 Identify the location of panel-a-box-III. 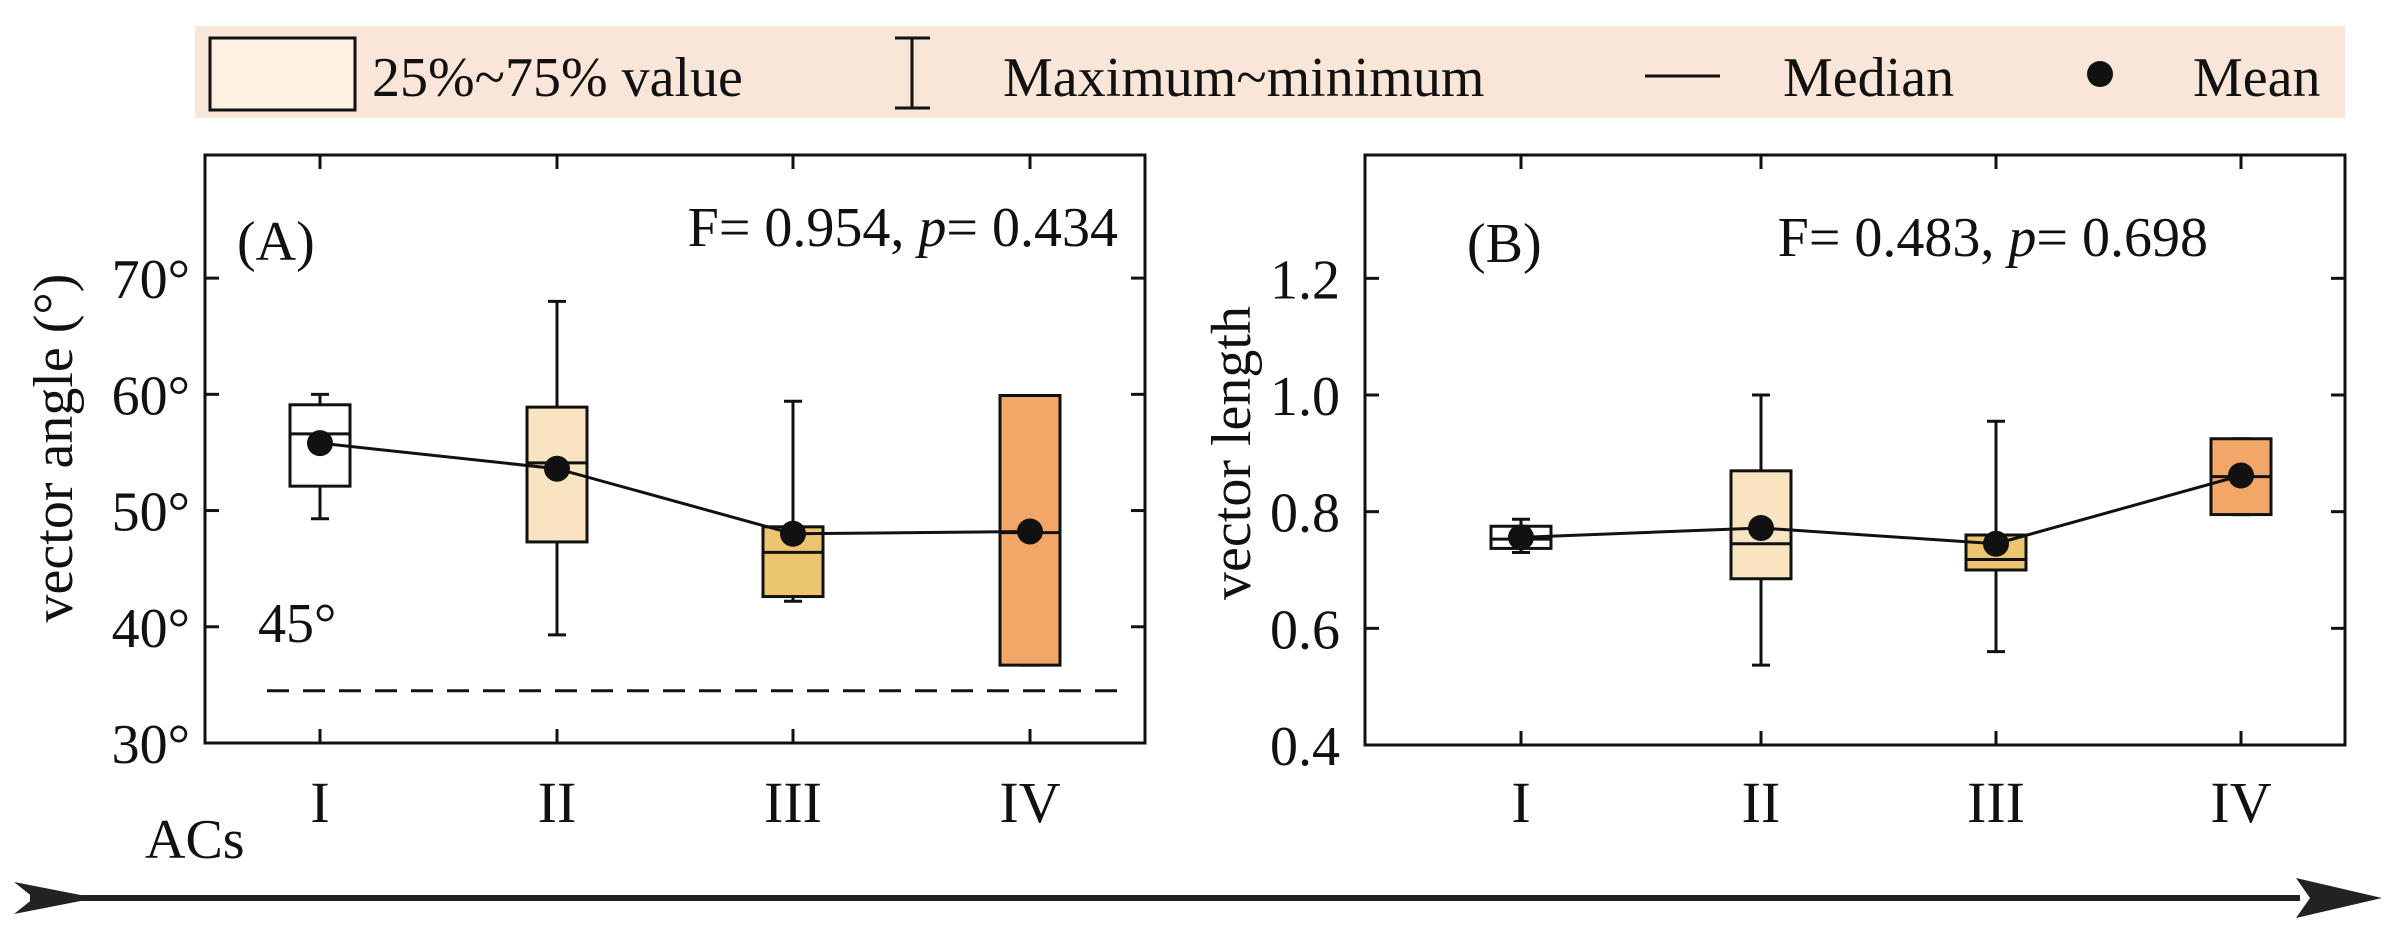
(793, 501).